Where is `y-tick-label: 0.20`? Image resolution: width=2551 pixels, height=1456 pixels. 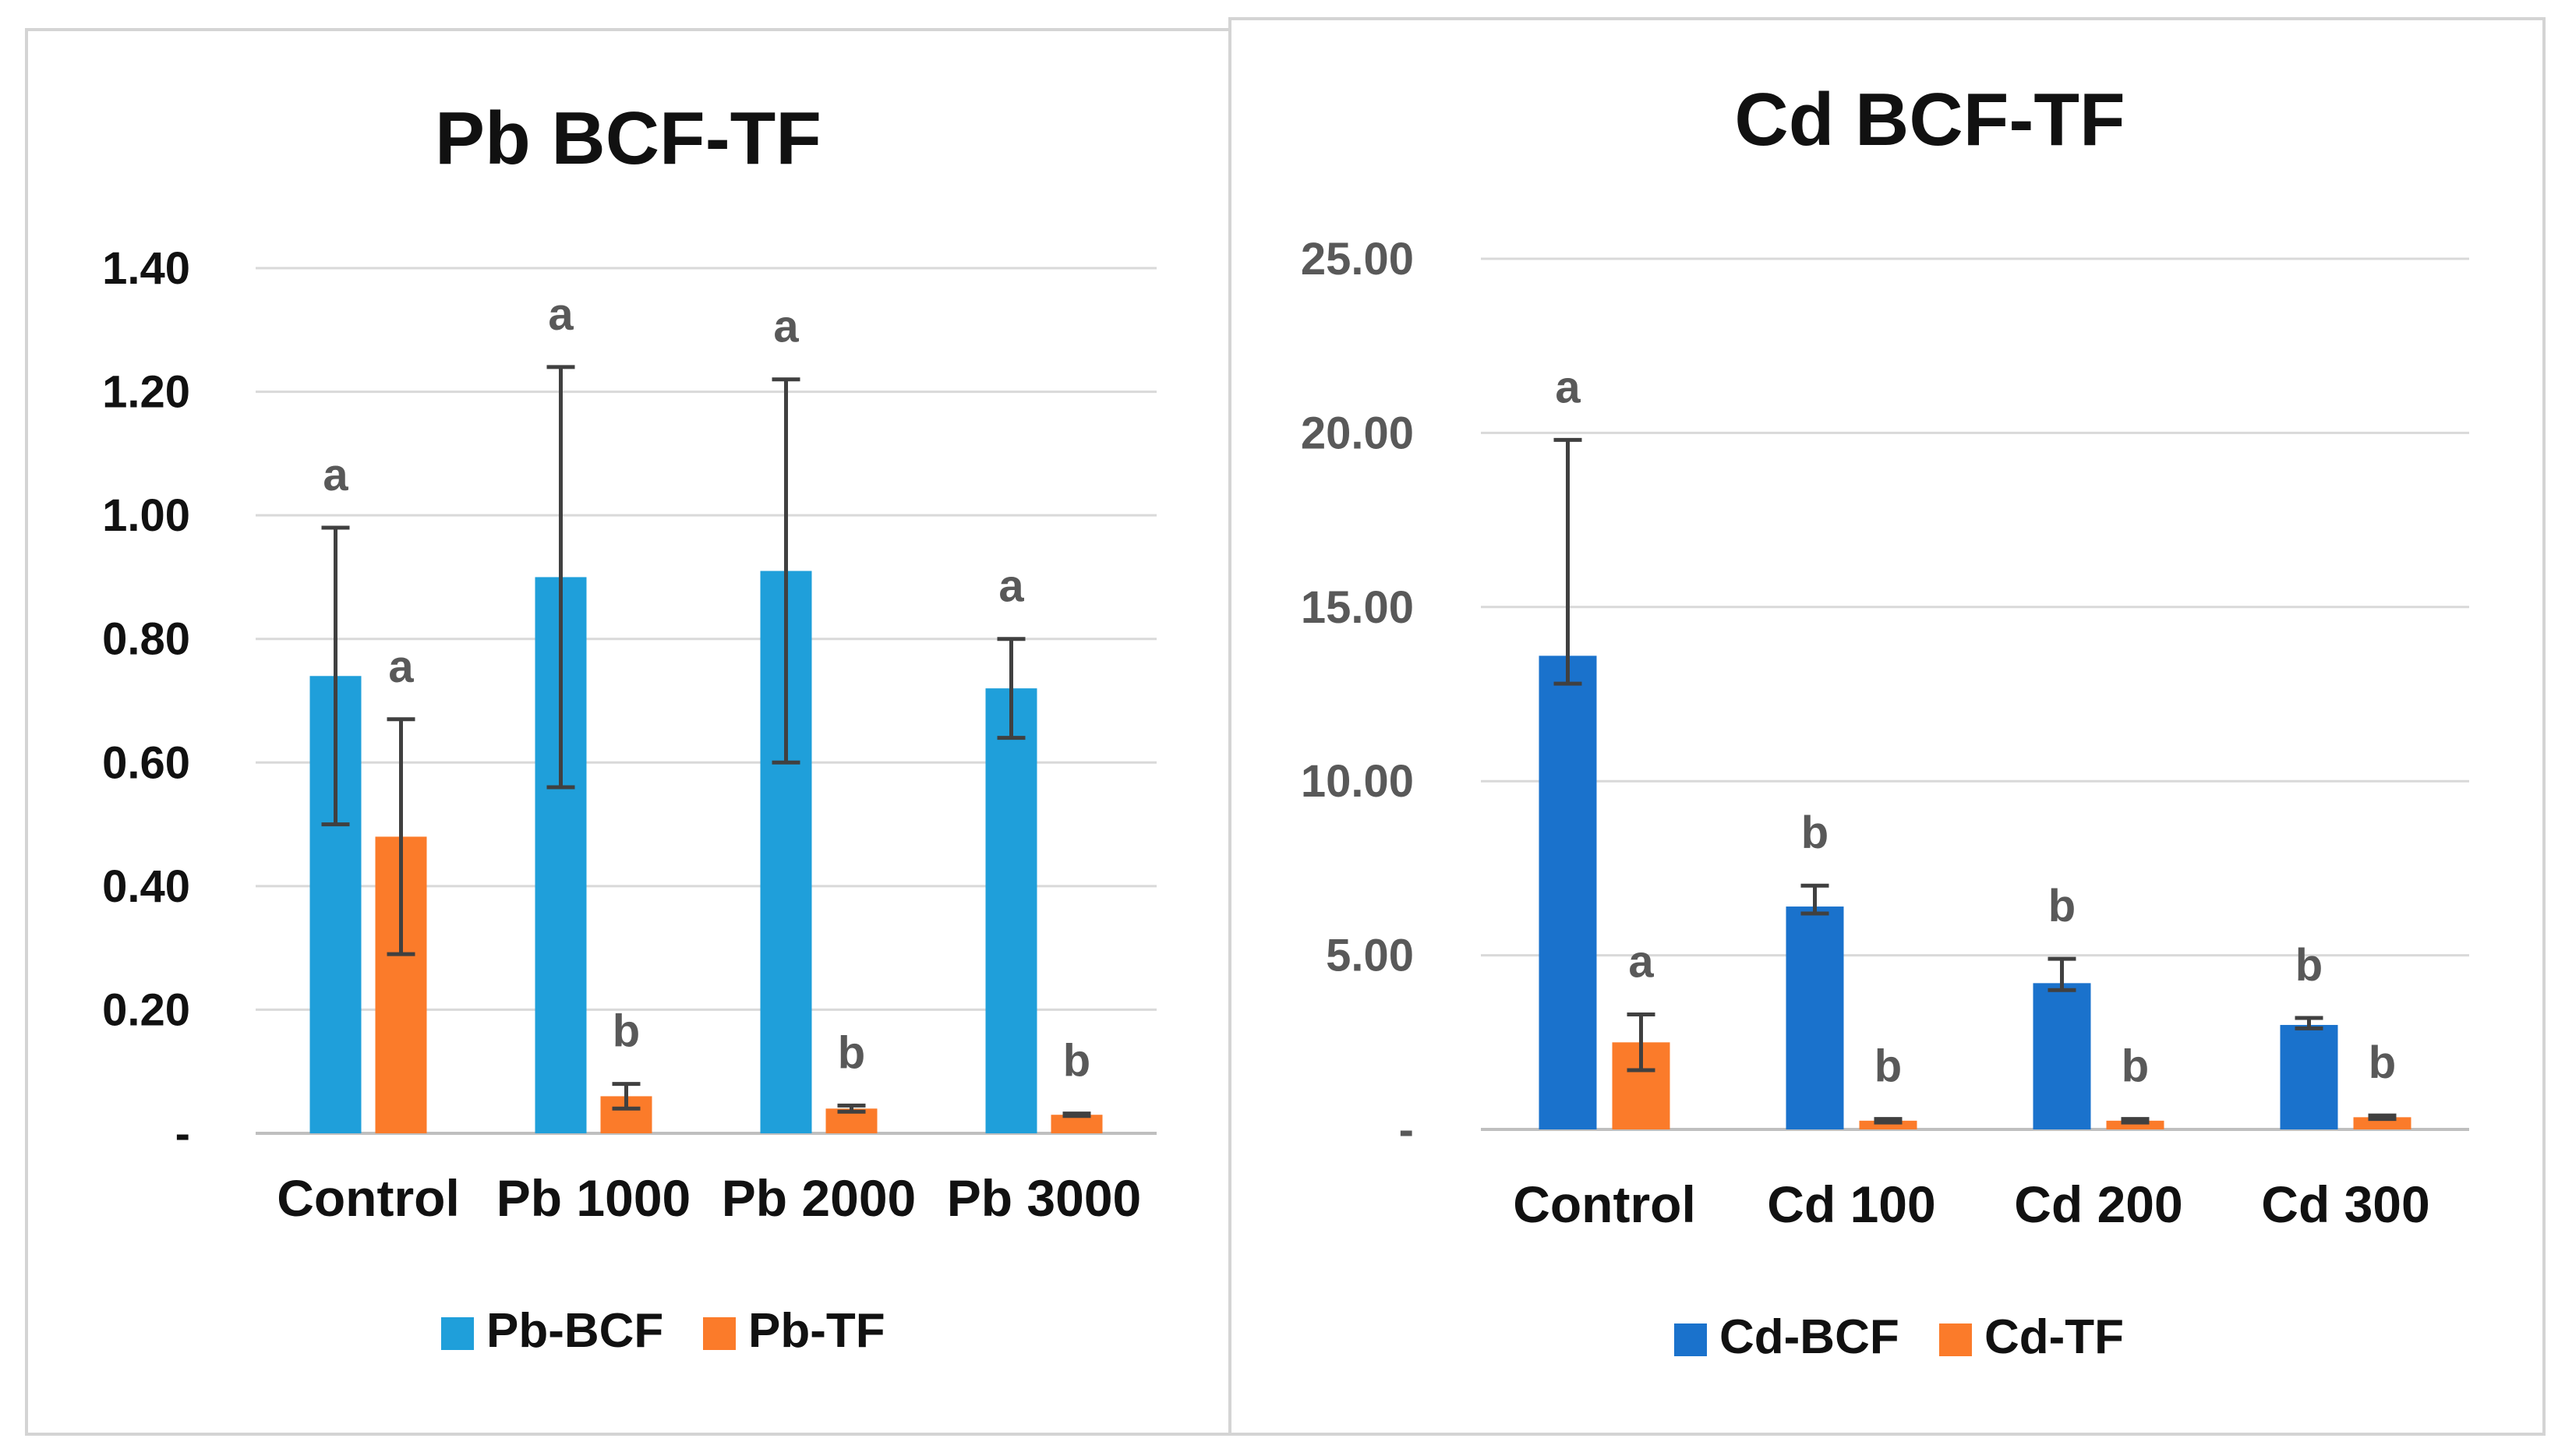 y-tick-label: 0.20 is located at coordinates (146, 1009).